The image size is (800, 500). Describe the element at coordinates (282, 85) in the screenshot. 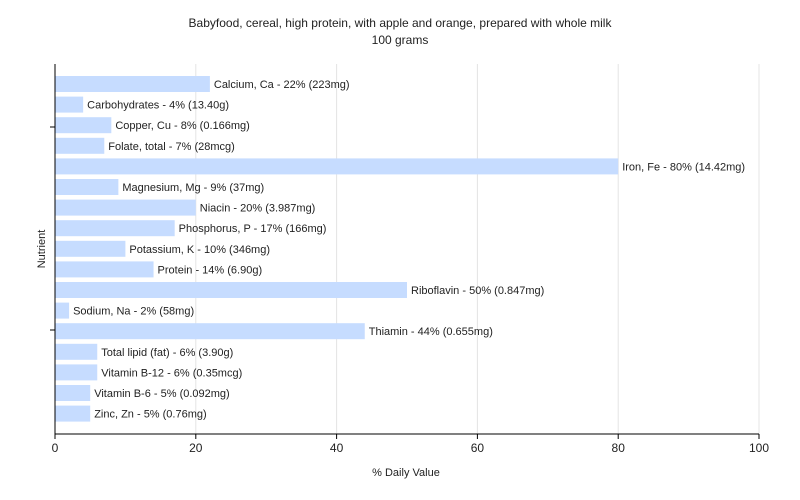

I see `bar-label: Calcium, Ca - 22% (223mg)` at that location.